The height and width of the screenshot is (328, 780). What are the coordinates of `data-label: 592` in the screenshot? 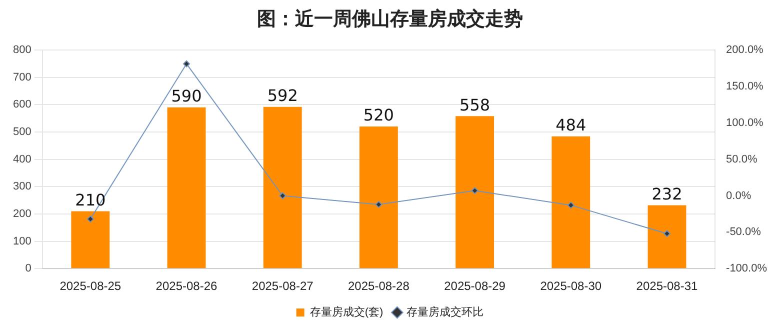 It's located at (282, 95).